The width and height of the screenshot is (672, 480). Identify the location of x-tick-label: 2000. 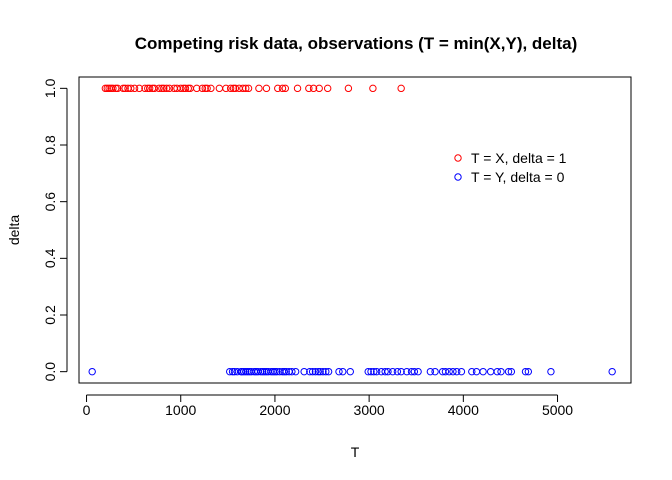
(274, 410).